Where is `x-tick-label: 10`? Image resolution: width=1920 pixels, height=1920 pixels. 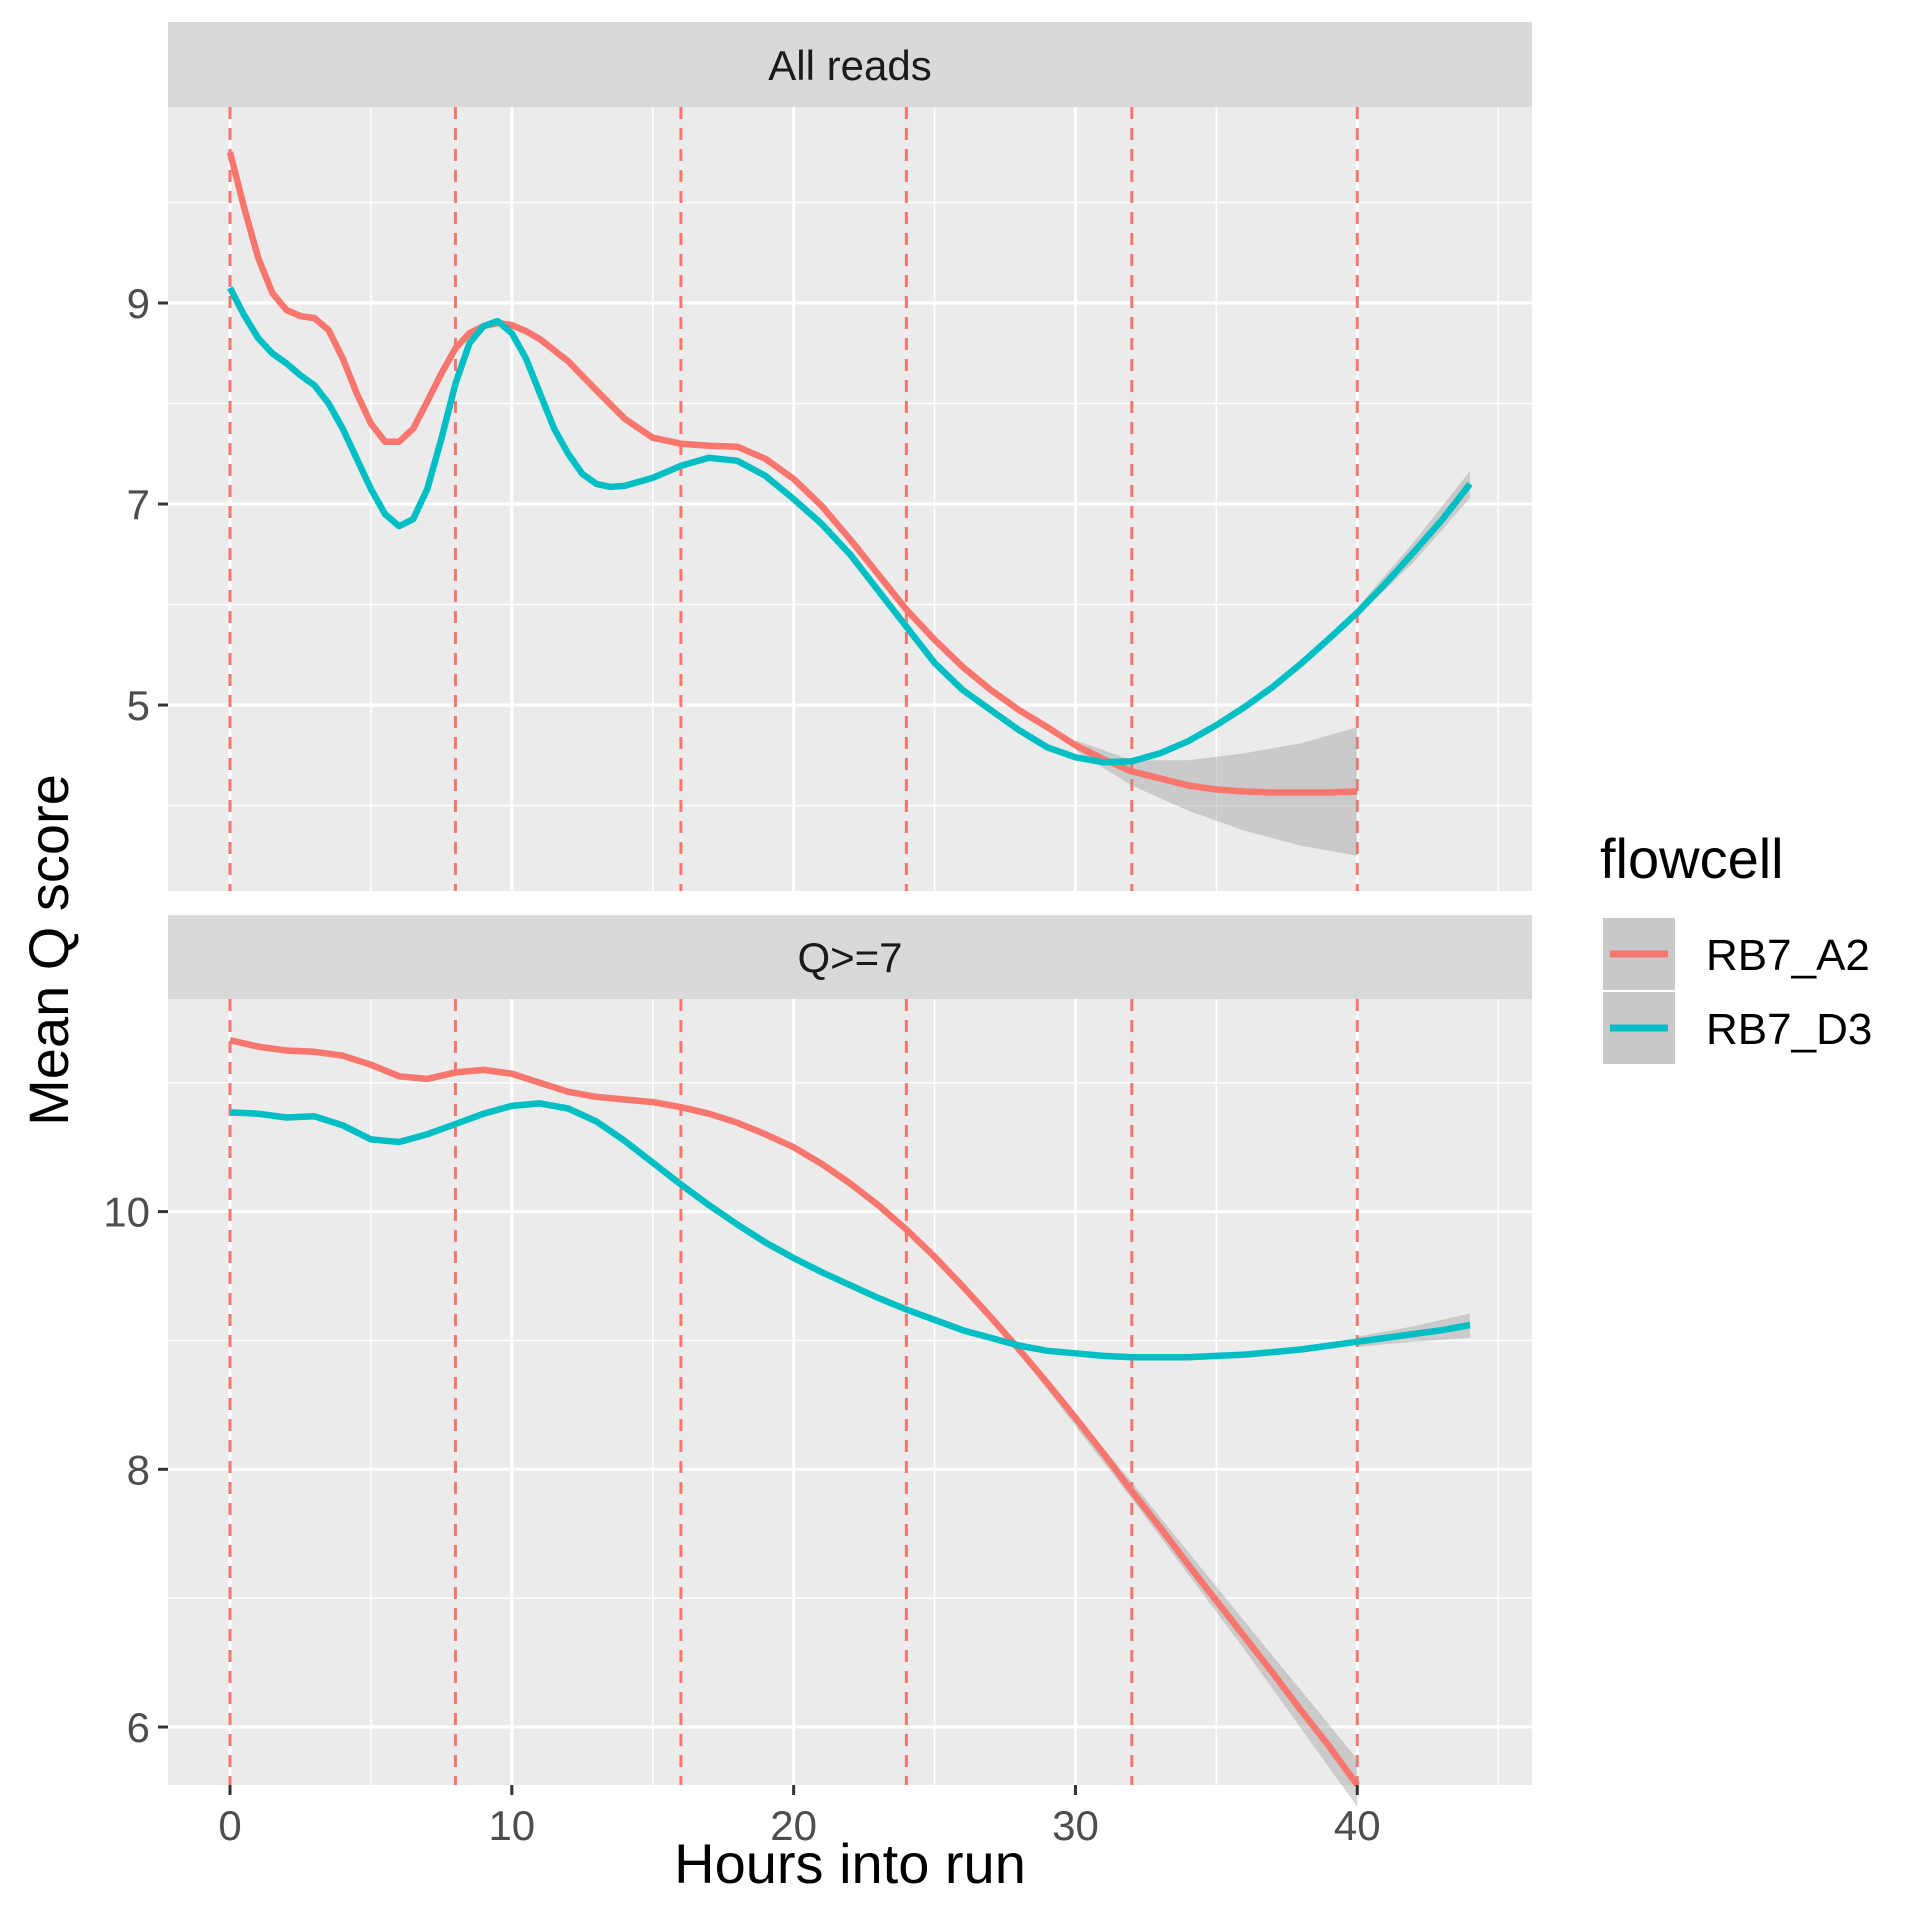 x-tick-label: 10 is located at coordinates (511, 1825).